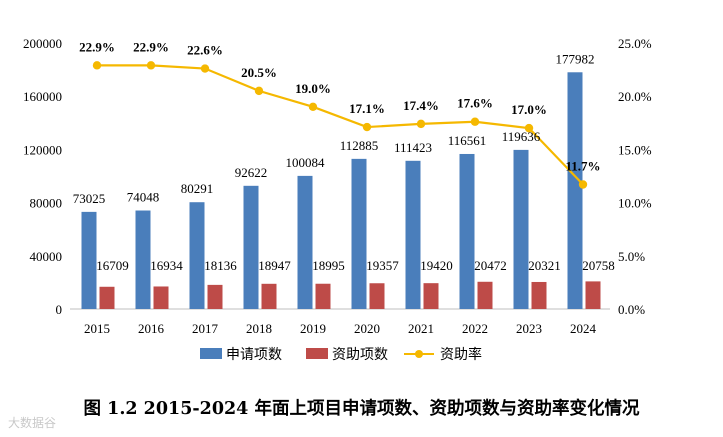 This screenshot has height=437, width=723. I want to click on legend-swatch-apply, so click(211, 353).